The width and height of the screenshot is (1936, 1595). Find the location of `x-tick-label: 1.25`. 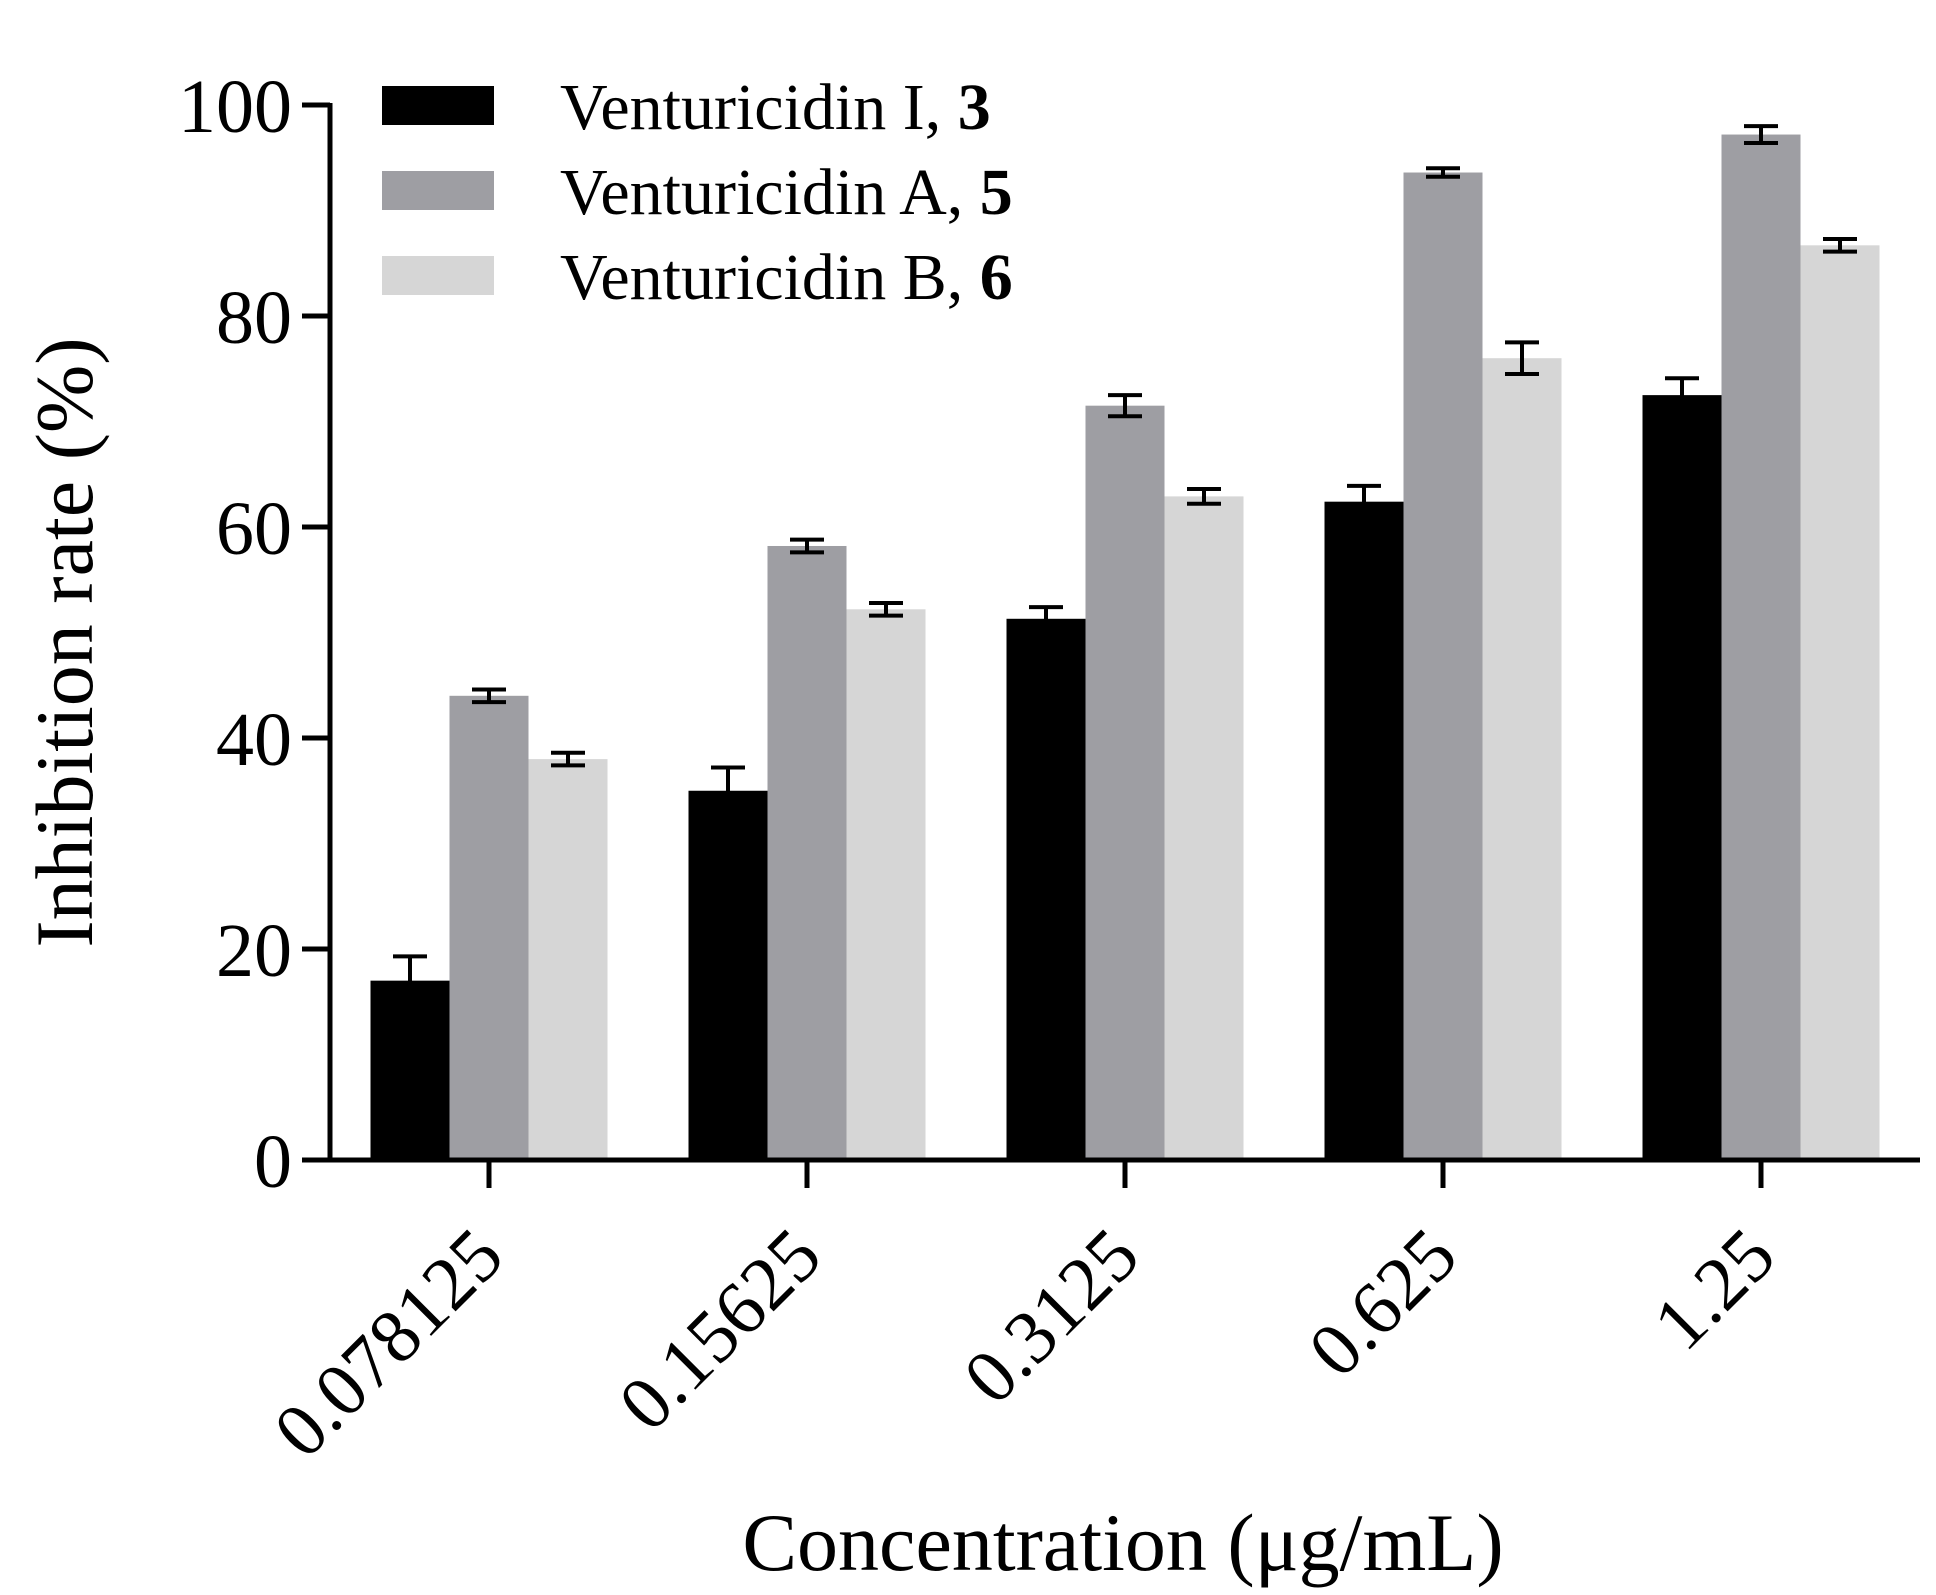

x-tick-label: 1.25 is located at coordinates (1714, 1289).